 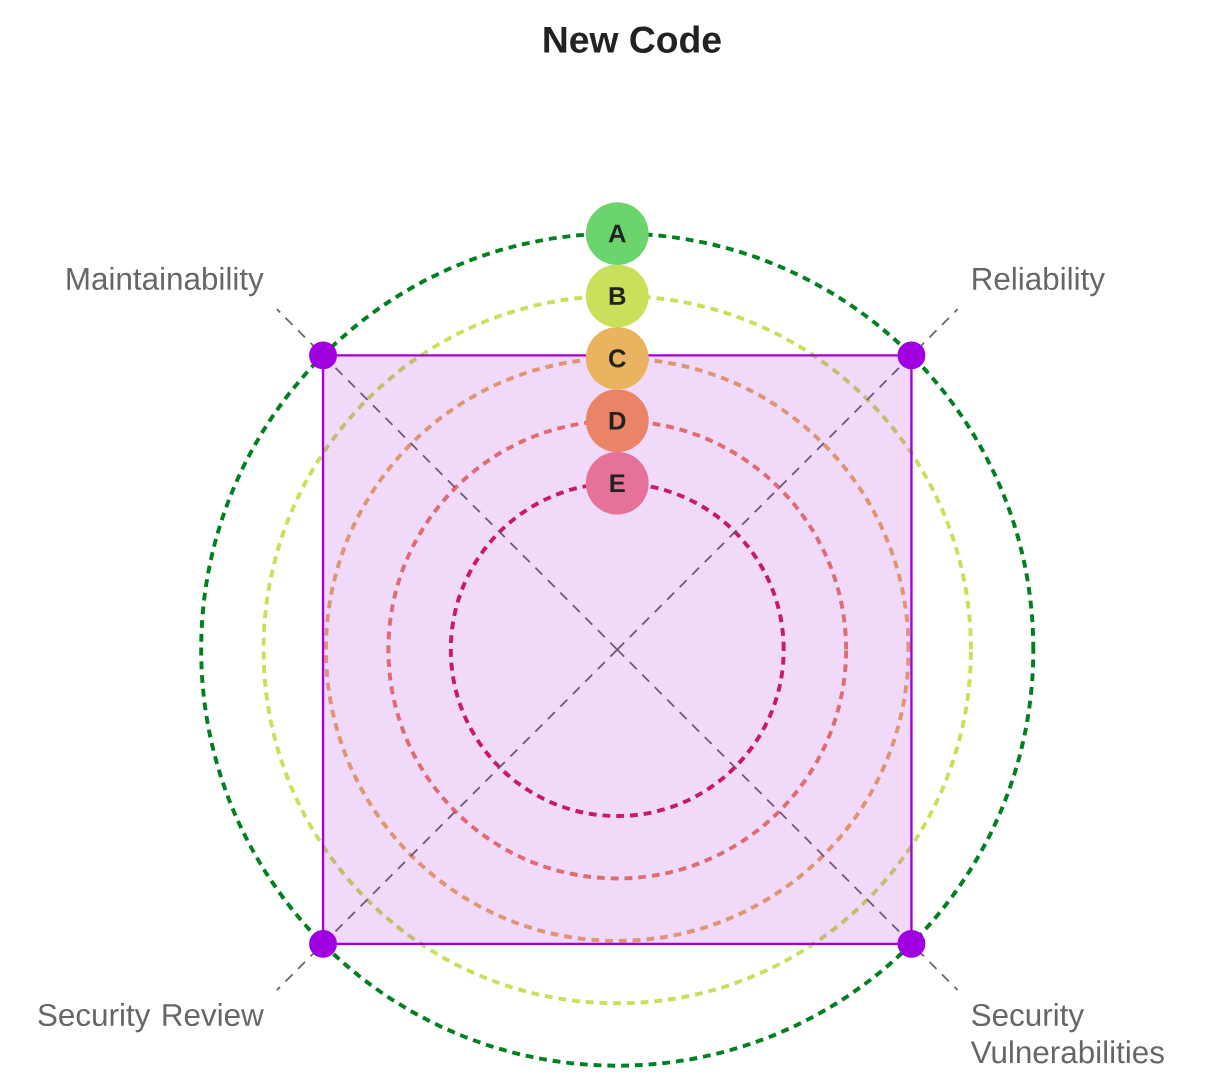 What do you see at coordinates (165, 281) in the screenshot?
I see `spoke-label: Maintainability` at bounding box center [165, 281].